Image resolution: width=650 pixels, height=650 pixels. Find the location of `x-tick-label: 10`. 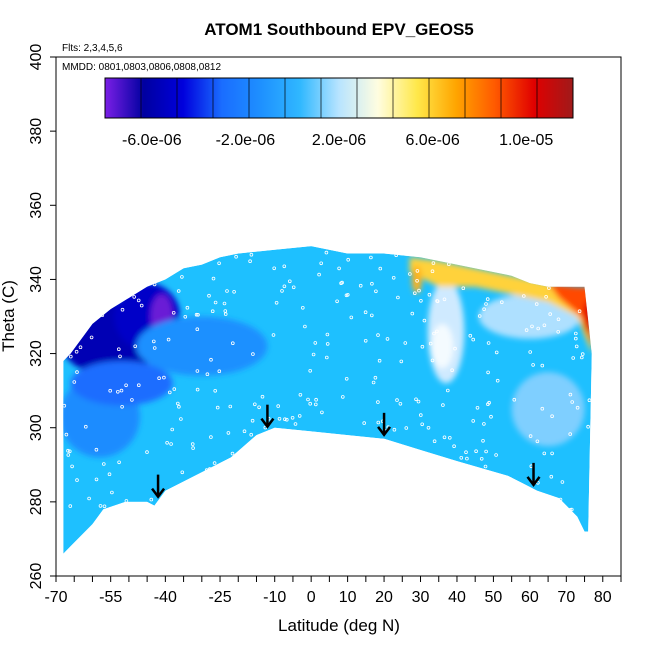

x-tick-label: 10 is located at coordinates (348, 597).